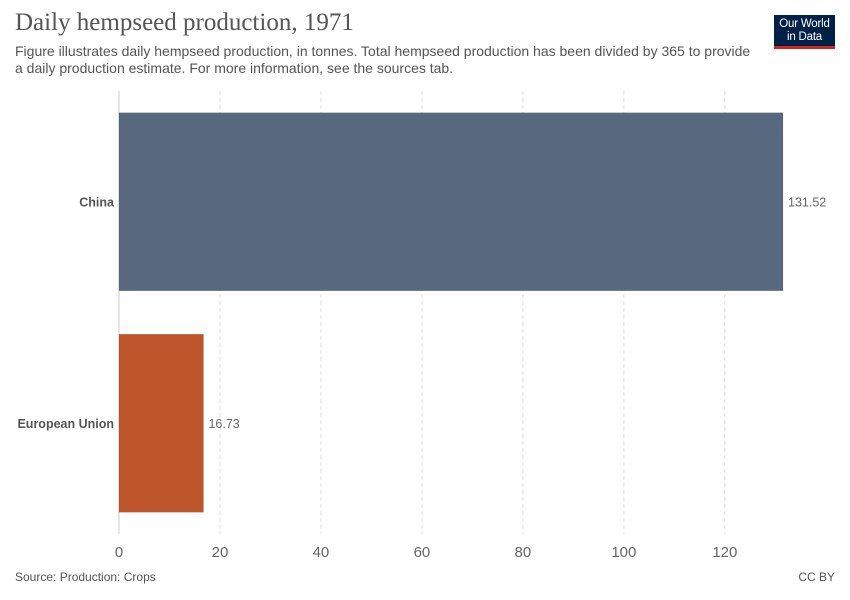 The height and width of the screenshot is (600, 850). What do you see at coordinates (422, 552) in the screenshot?
I see `x-tick-label: 60` at bounding box center [422, 552].